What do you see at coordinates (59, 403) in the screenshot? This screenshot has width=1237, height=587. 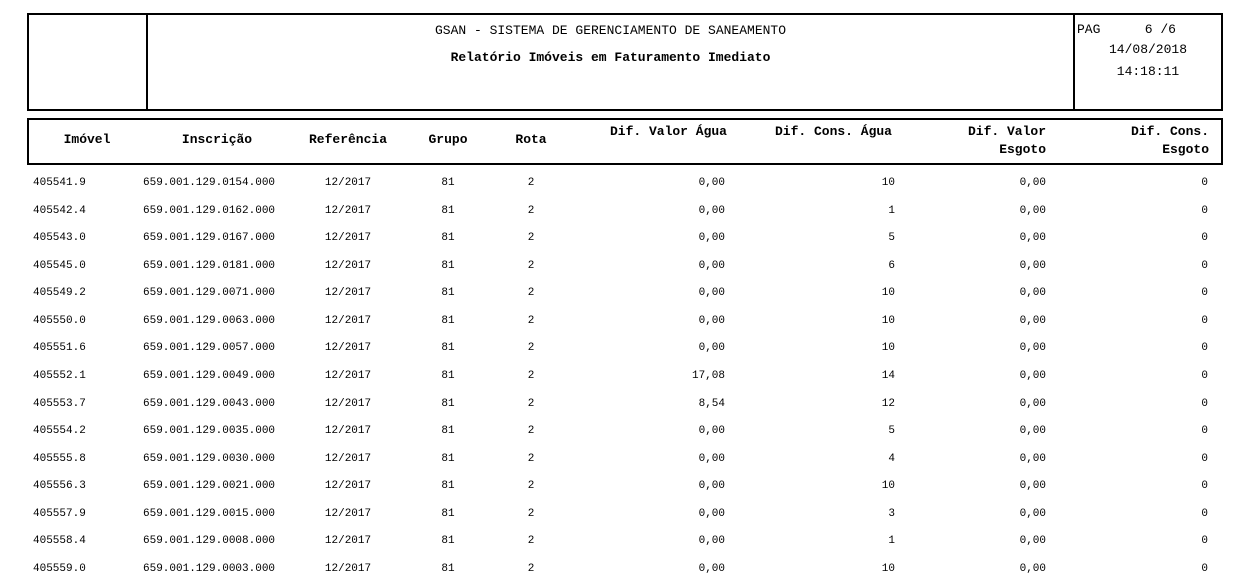 I see `table-cell: 405553.7` at bounding box center [59, 403].